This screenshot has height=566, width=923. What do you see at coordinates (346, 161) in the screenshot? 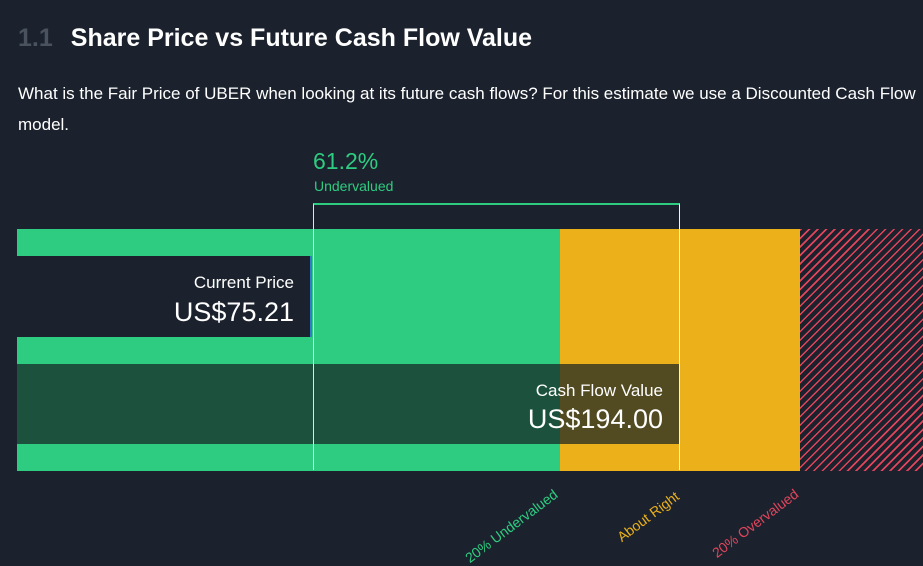
I see `discount-percent: 61.2%` at bounding box center [346, 161].